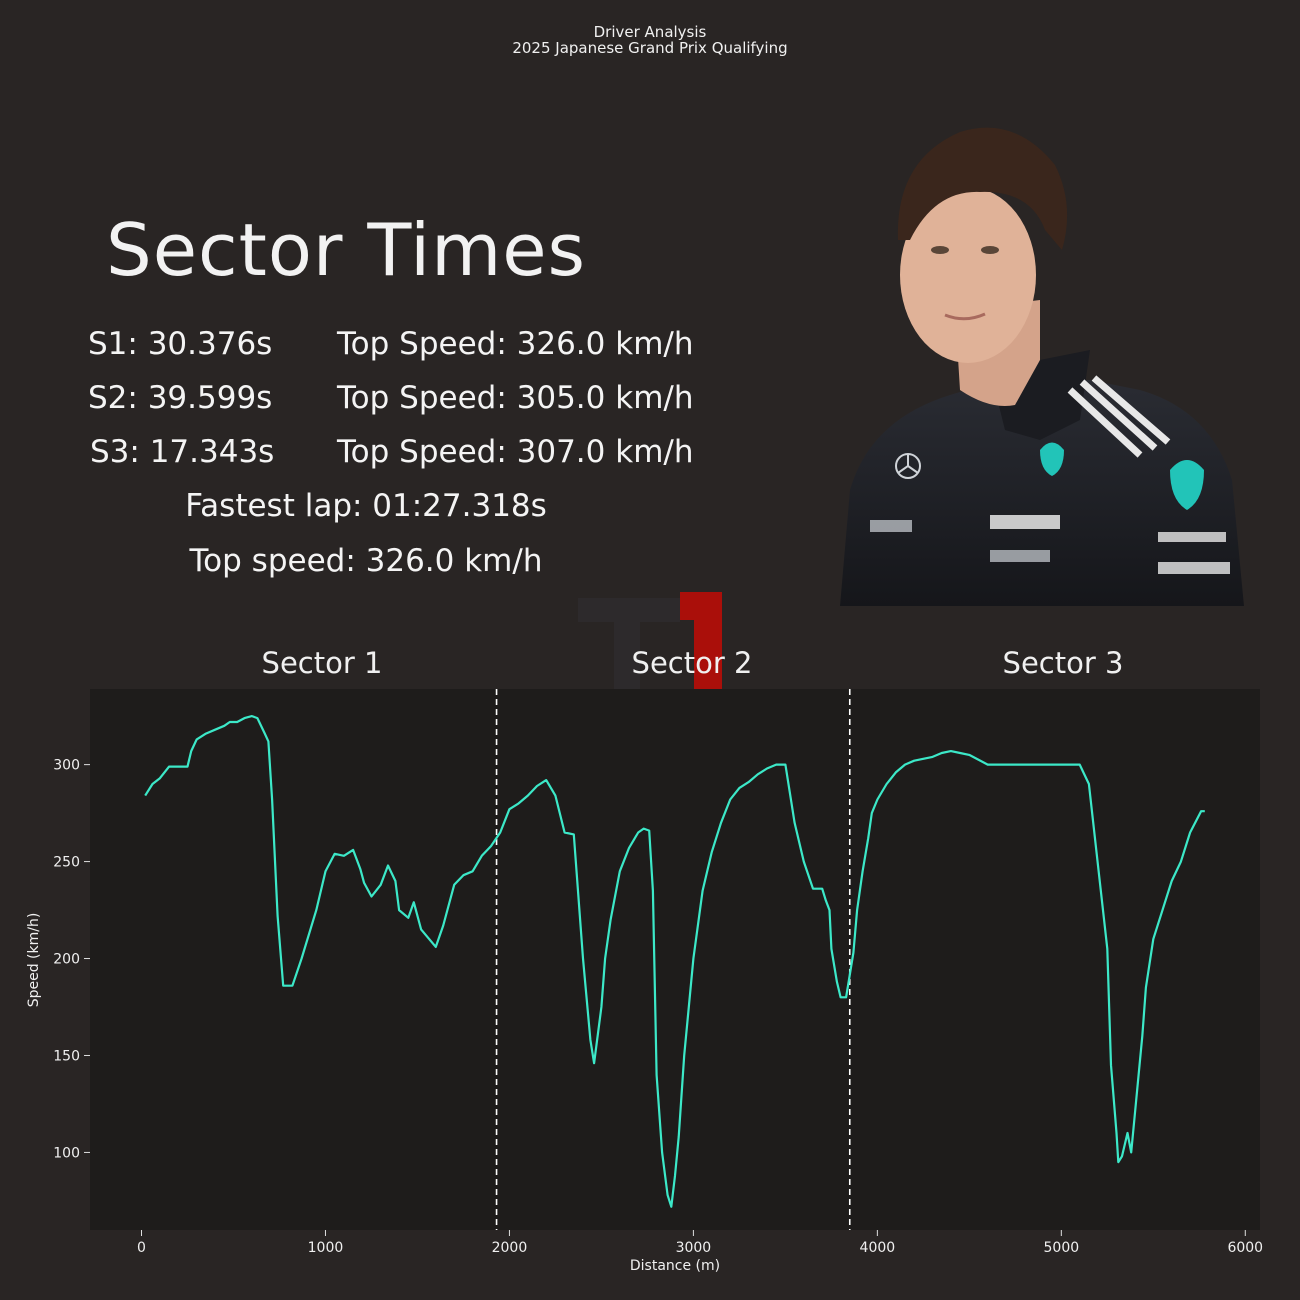 This screenshot has height=1300, width=1300. Describe the element at coordinates (878, 1248) in the screenshot. I see `x-tick-label: 4000` at that location.